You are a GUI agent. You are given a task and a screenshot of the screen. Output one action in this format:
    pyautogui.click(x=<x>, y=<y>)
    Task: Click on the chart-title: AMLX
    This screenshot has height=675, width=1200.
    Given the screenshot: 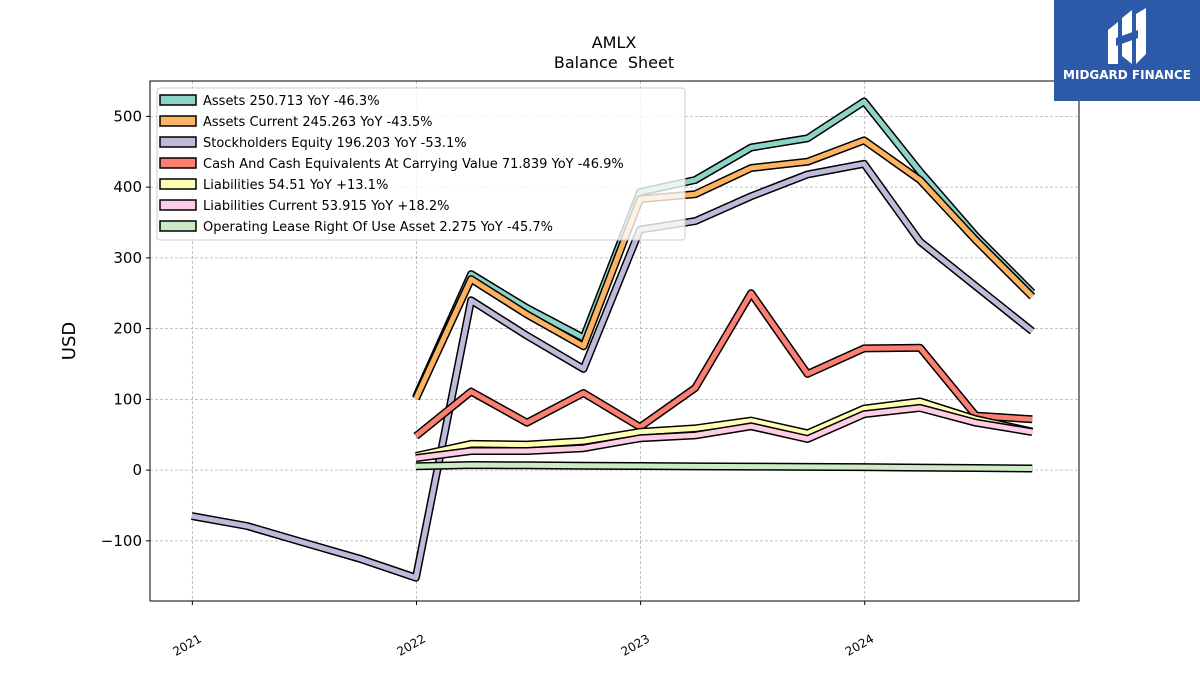 What is the action you would take?
    pyautogui.click(x=614, y=42)
    